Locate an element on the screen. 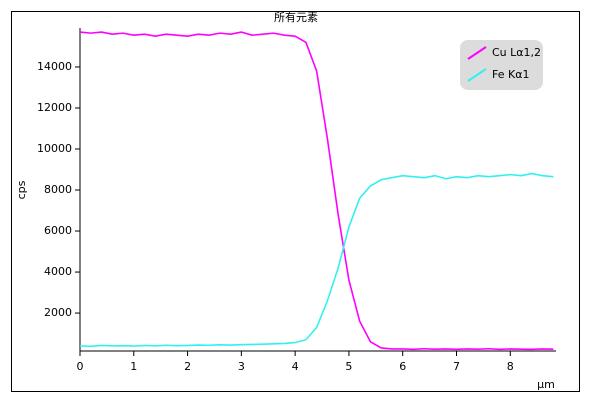 This screenshot has width=593, height=407. y-tick-label: 8000 is located at coordinates (58, 189).